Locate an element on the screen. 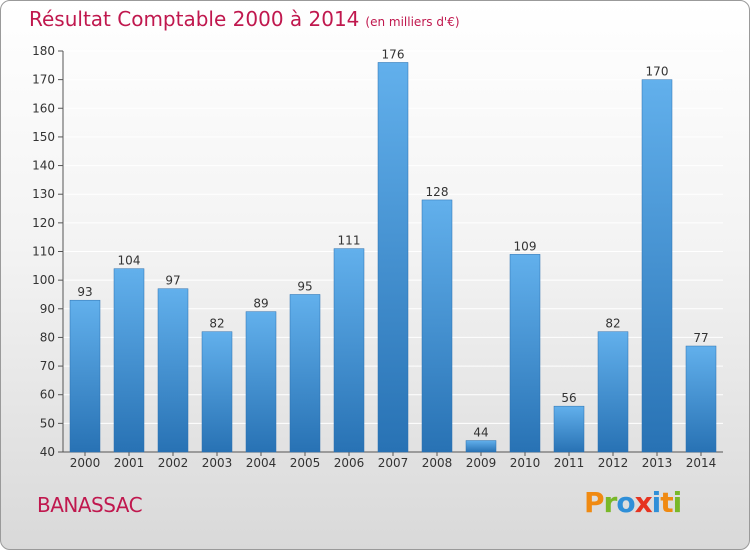 The height and width of the screenshot is (550, 750). y-tick-label: 130 is located at coordinates (43, 194).